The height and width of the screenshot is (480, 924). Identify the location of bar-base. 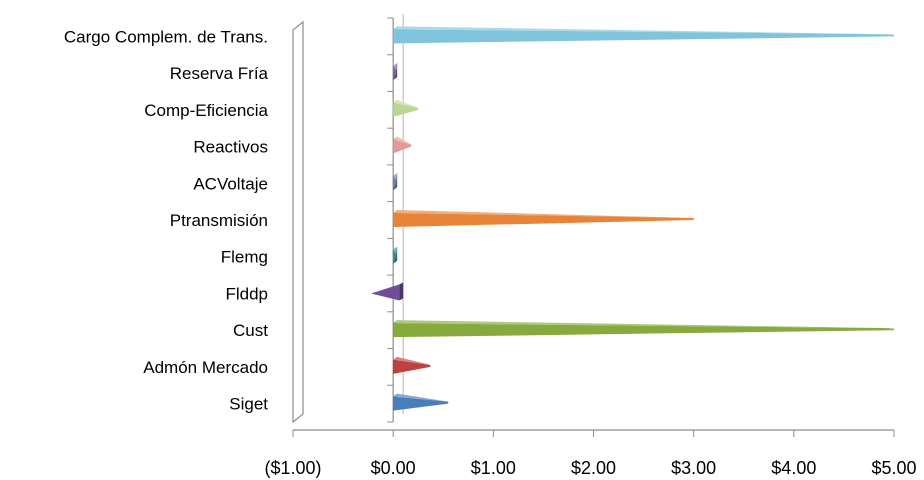
(401, 291).